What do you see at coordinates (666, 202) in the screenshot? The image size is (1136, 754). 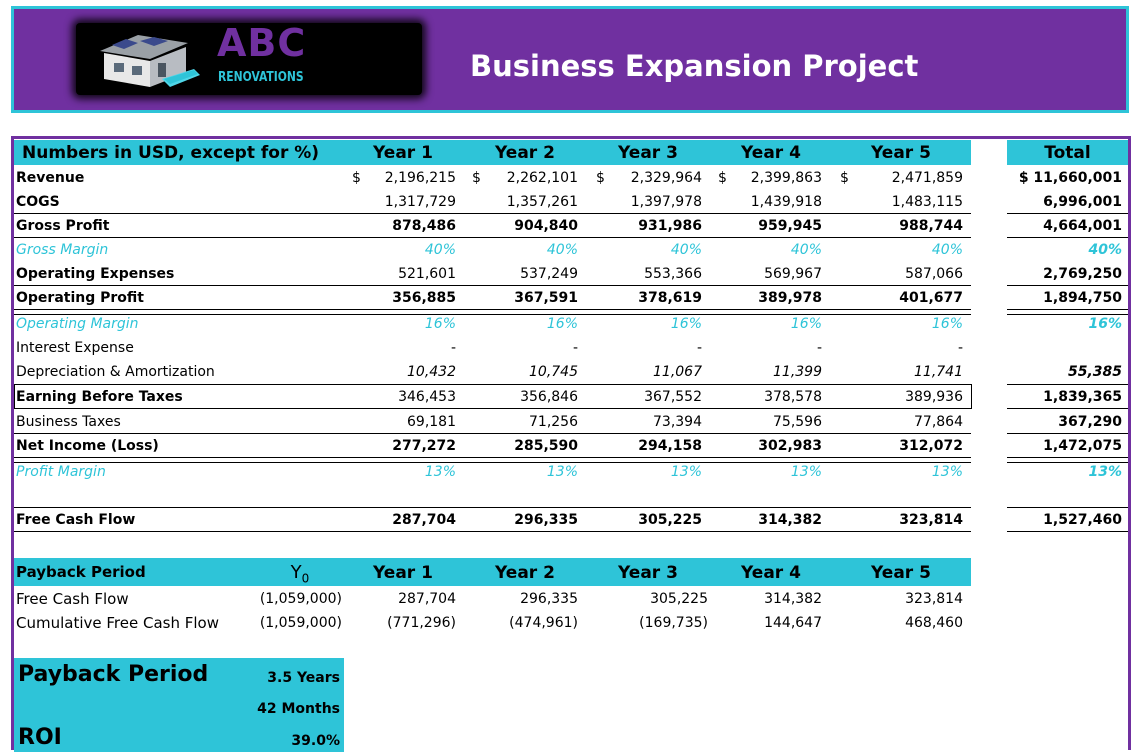 I see `table-cell: 1,397,978` at bounding box center [666, 202].